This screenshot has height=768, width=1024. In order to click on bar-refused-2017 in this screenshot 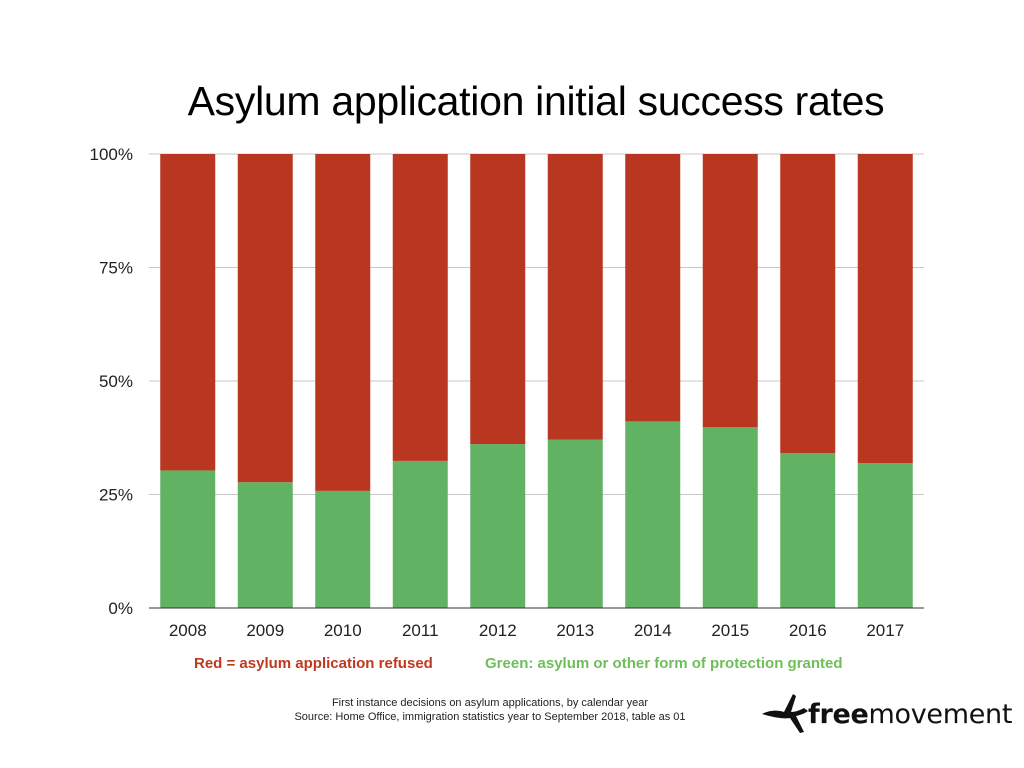, I will do `click(885, 309)`.